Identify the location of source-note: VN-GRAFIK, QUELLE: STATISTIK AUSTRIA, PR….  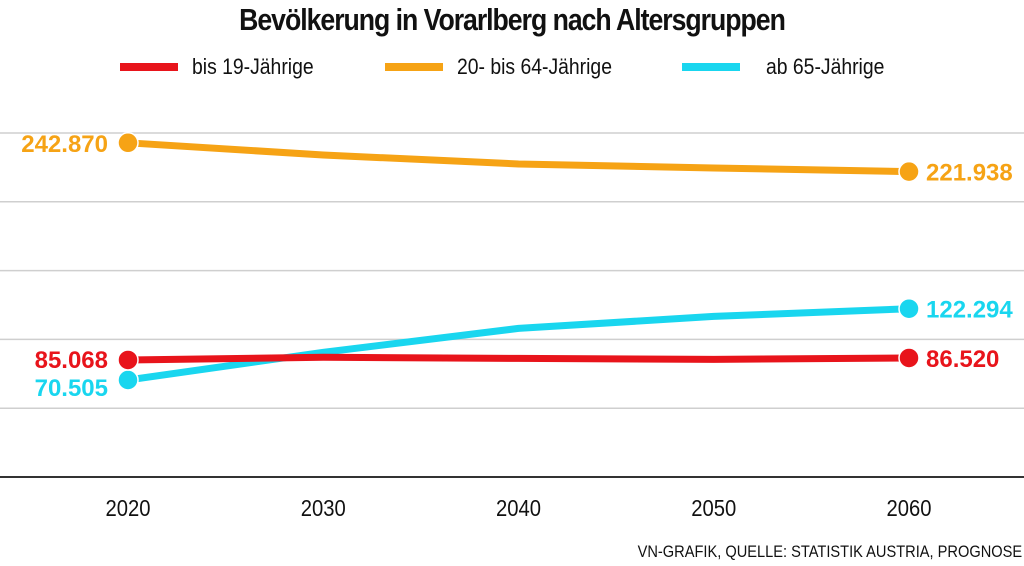
(829, 551).